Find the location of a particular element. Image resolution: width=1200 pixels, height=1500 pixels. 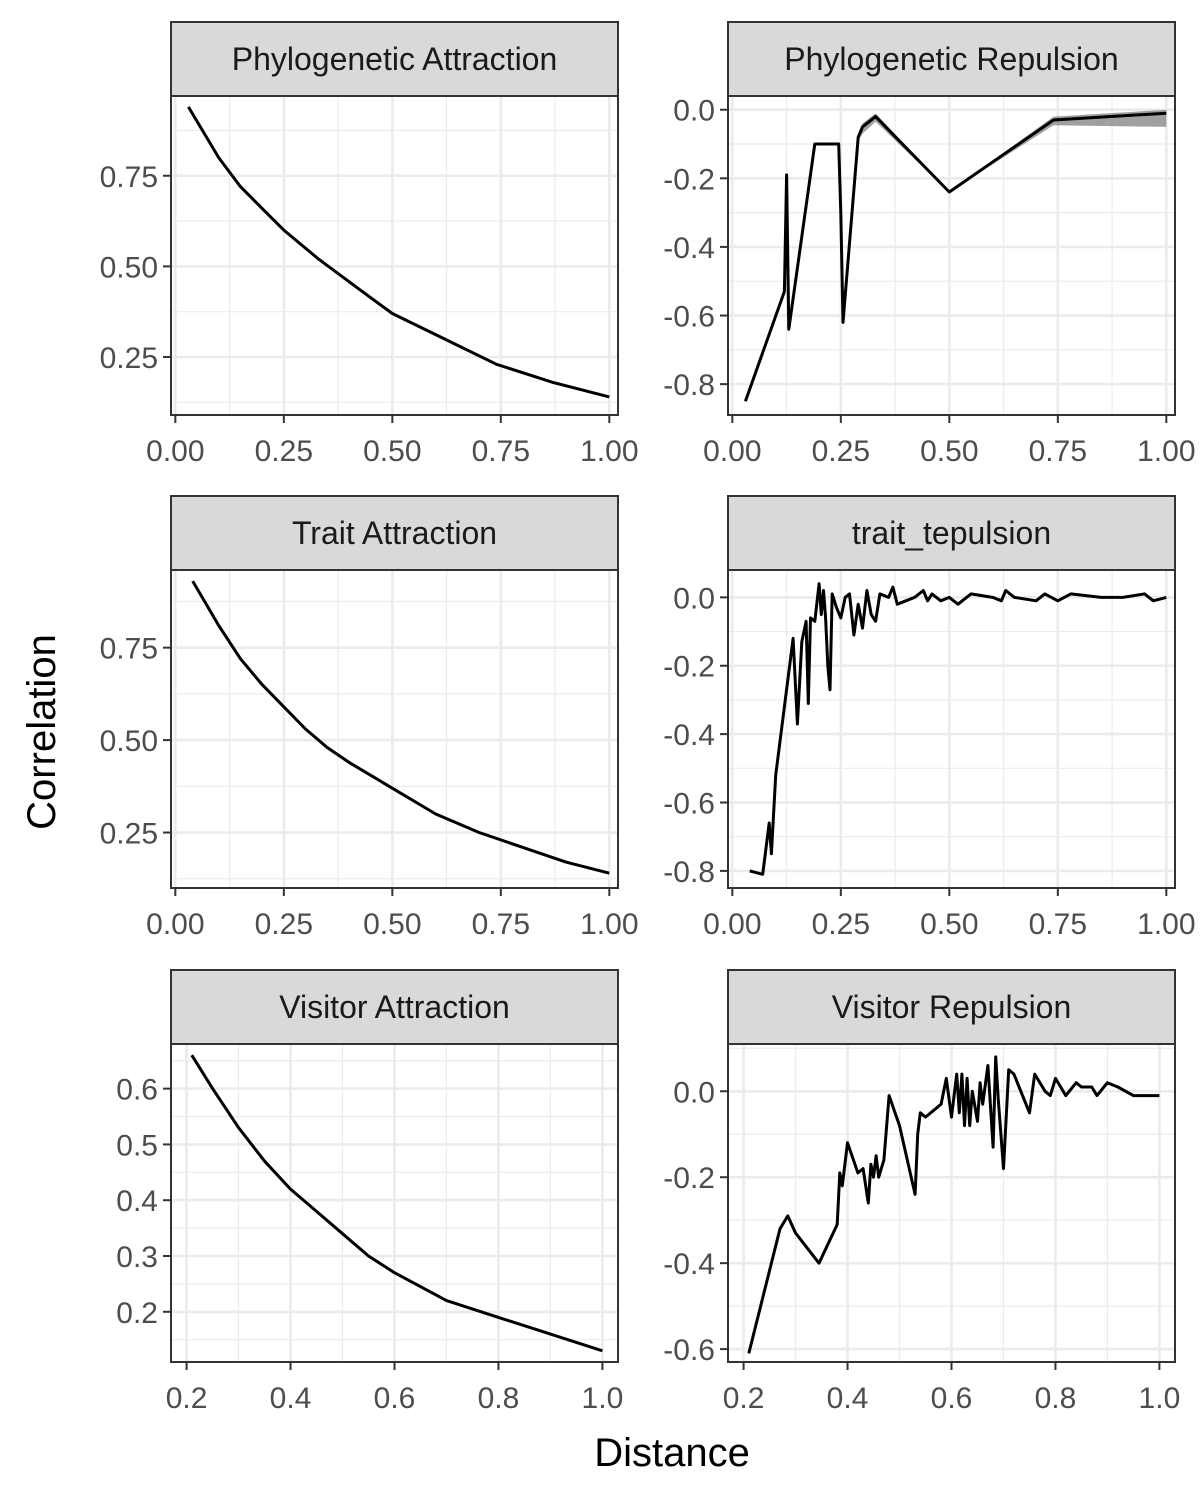

panel-title: Phylogenetic Attraction is located at coordinates (395, 59).